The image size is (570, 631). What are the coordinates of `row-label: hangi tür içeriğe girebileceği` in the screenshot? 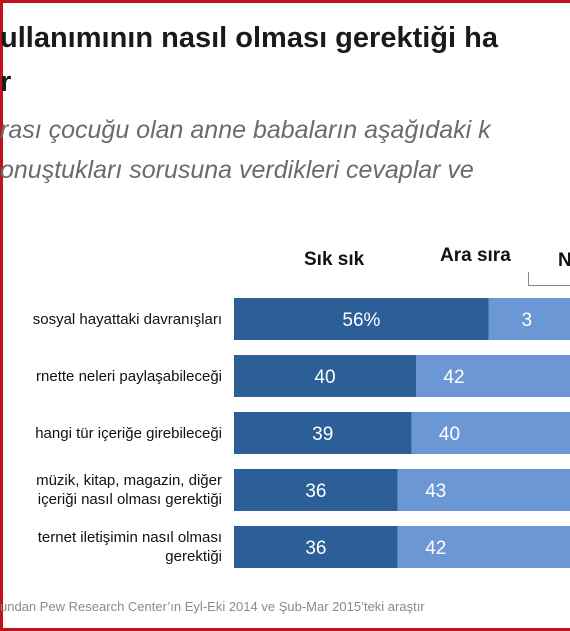 It's located at (128, 433).